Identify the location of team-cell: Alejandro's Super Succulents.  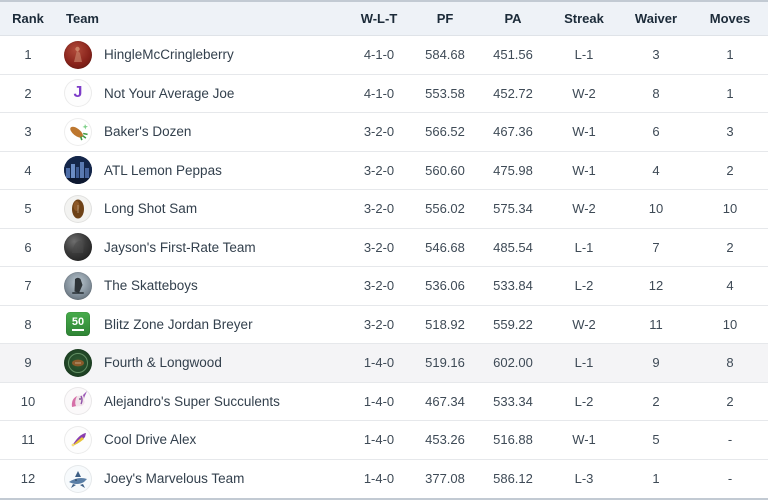
(201, 401).